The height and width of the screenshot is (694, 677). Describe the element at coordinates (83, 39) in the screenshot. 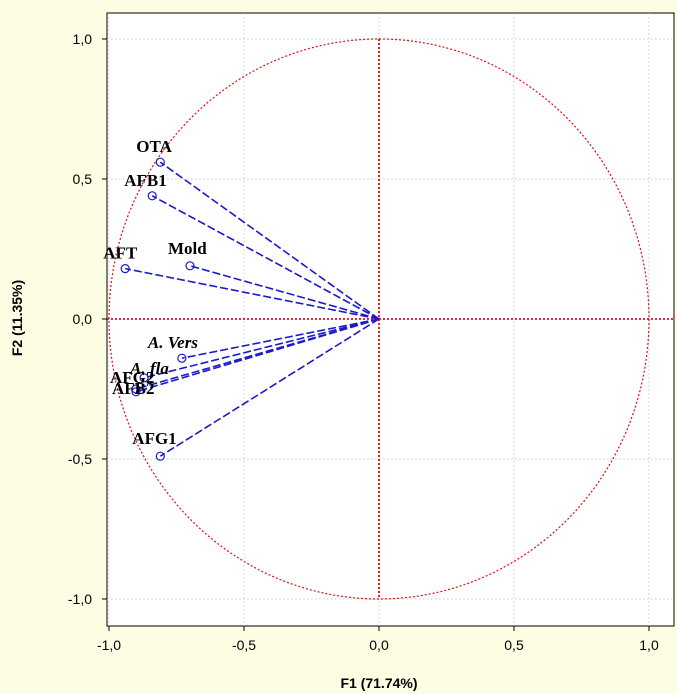

I see `y-tick-label: 1,0` at that location.